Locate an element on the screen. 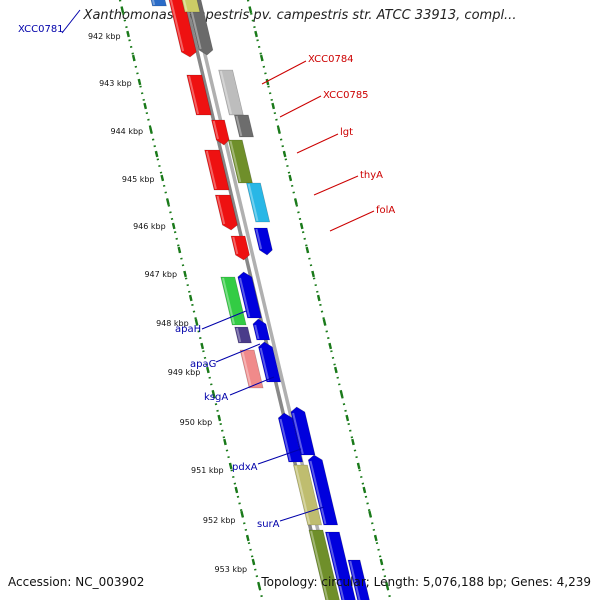  feature-label: XCC0784 is located at coordinates (331, 59).